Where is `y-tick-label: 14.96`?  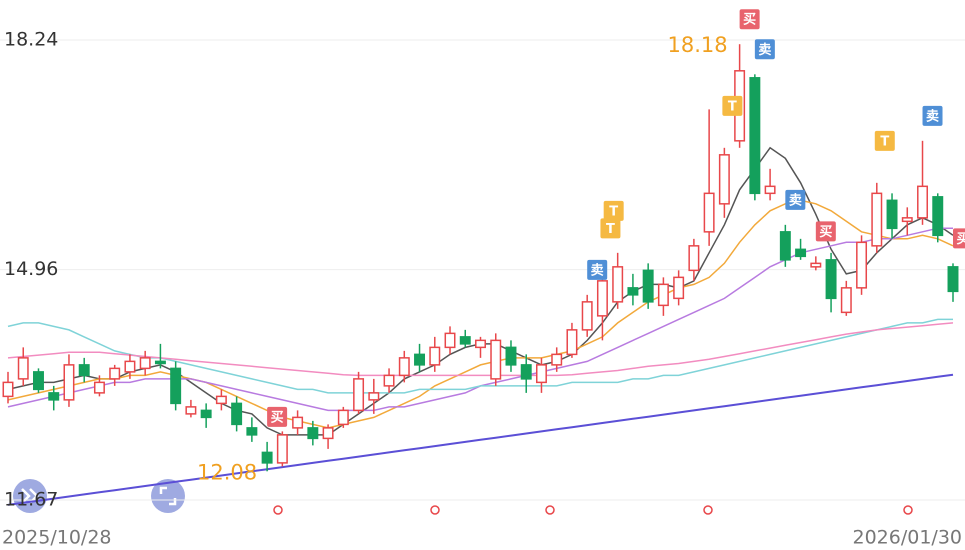 y-tick-label: 14.96 is located at coordinates (31, 269).